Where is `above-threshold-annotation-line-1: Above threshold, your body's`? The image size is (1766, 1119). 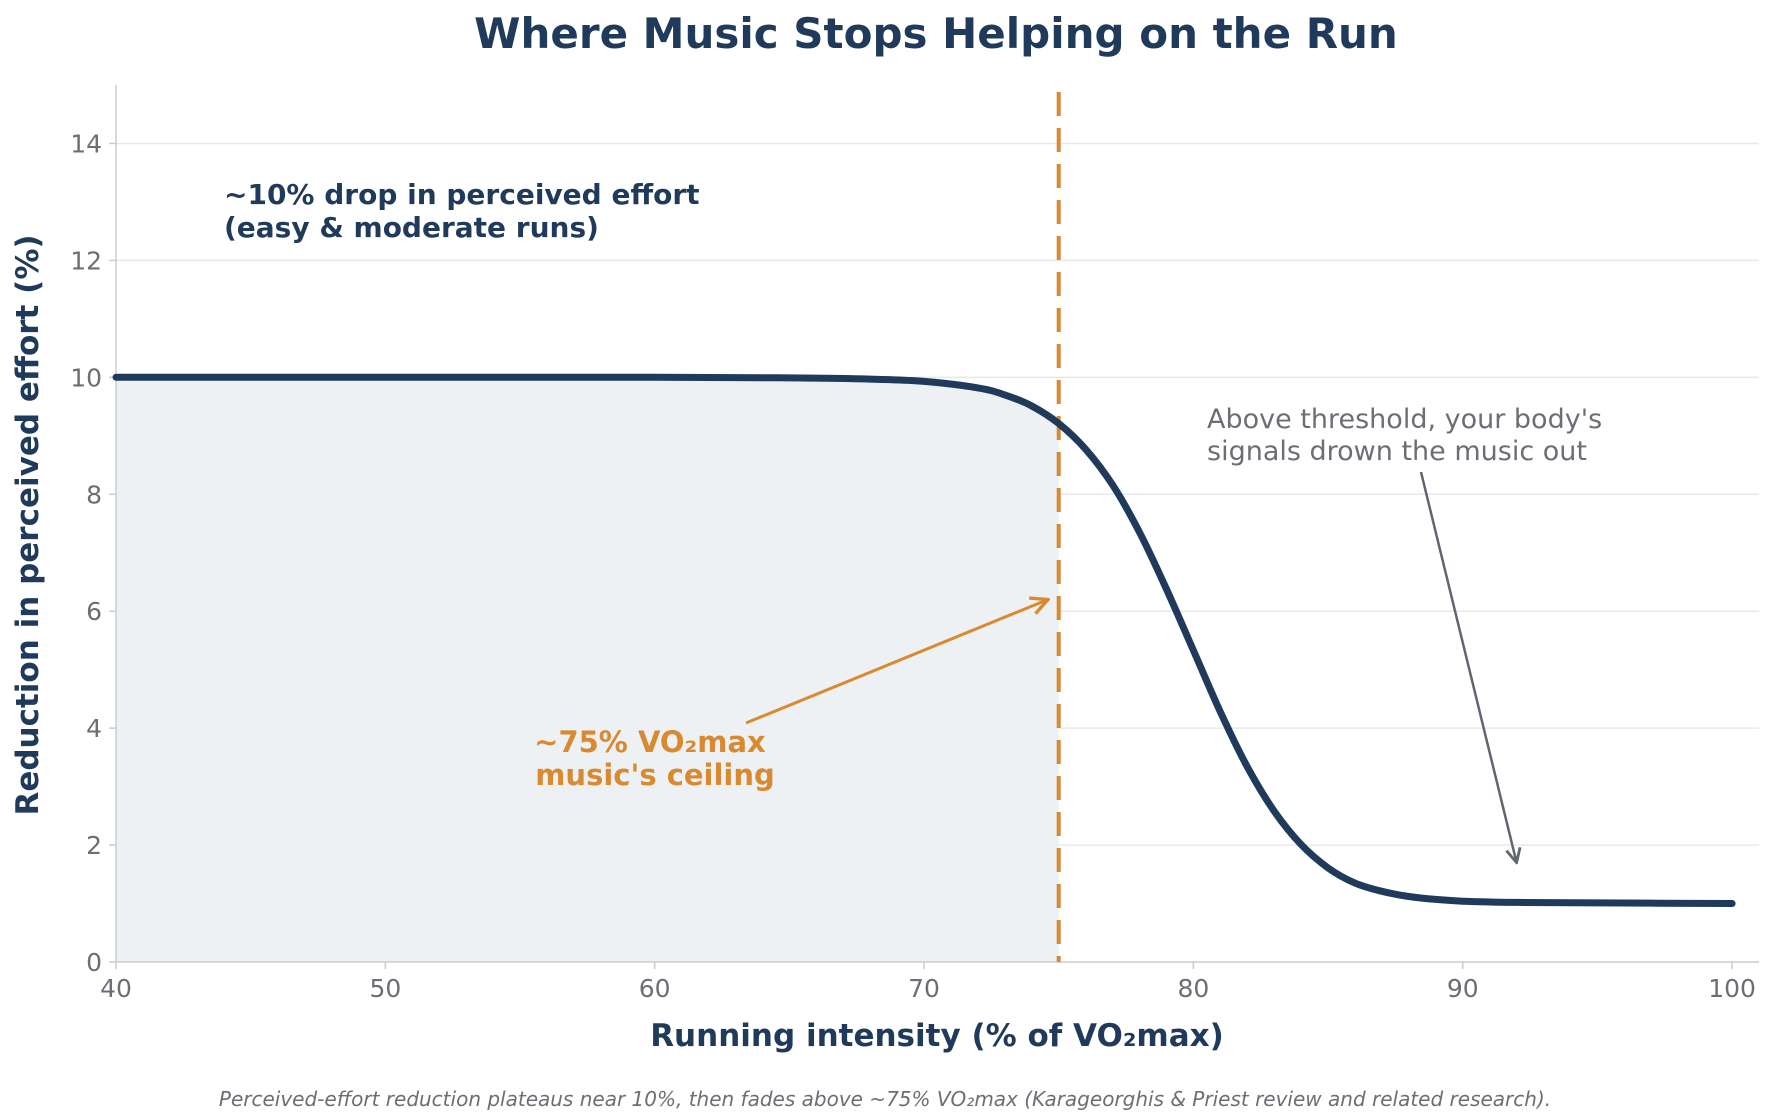
above-threshold-annotation-line-1: Above threshold, your body's is located at coordinates (1404, 419).